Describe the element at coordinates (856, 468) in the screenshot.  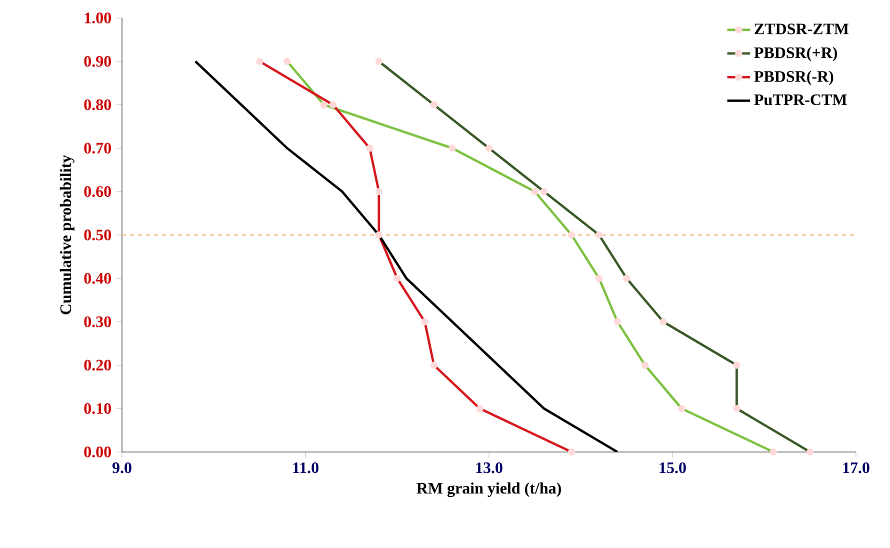
I see `x-tick-label: 17.0` at that location.